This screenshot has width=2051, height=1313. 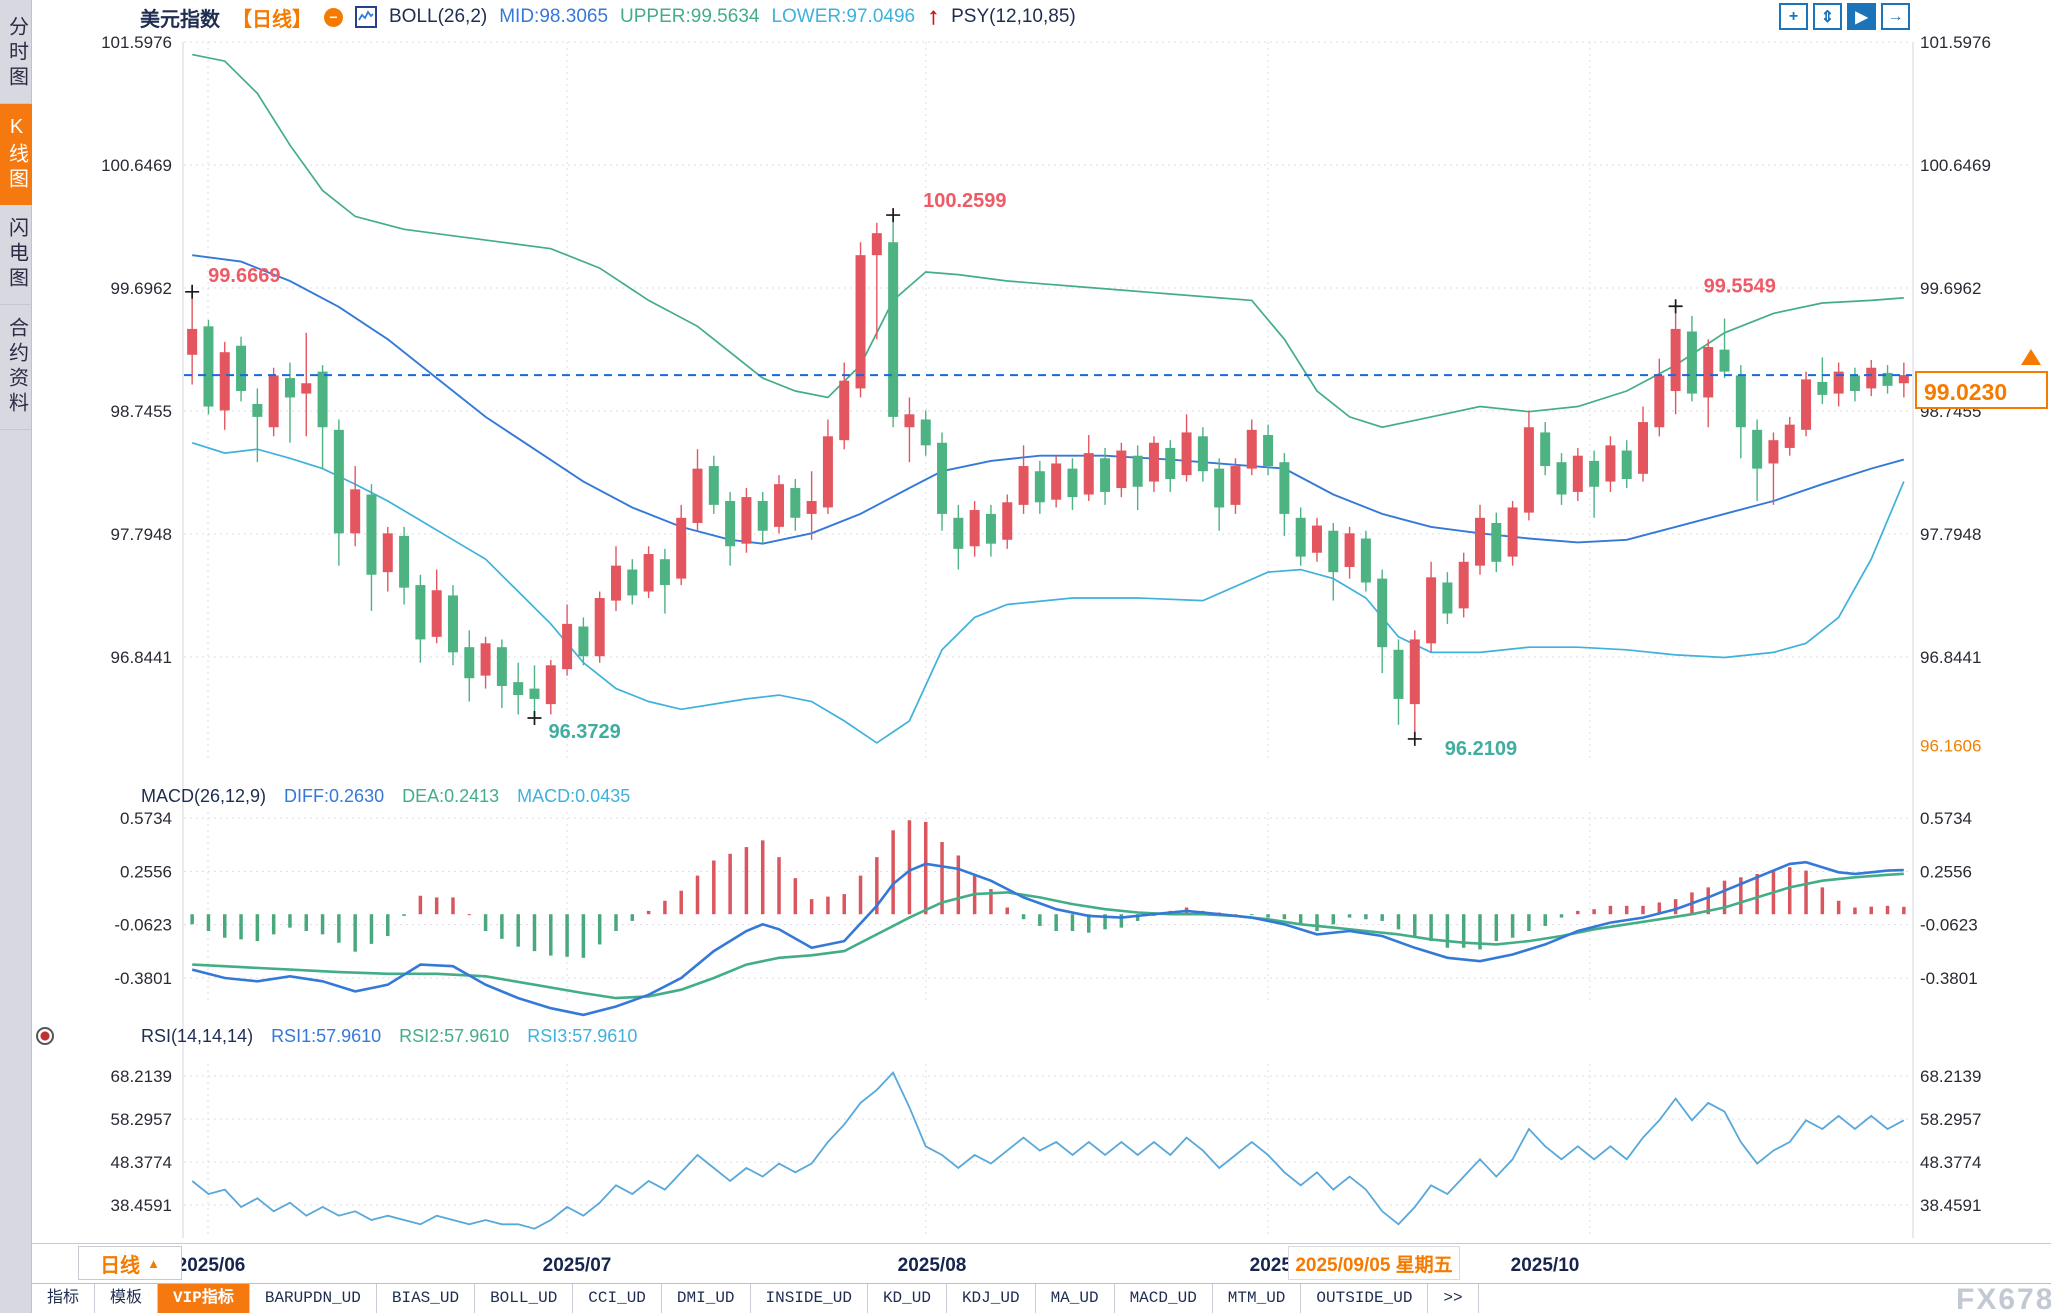 I want to click on svg-text: 96.3729, so click(x=584, y=732).